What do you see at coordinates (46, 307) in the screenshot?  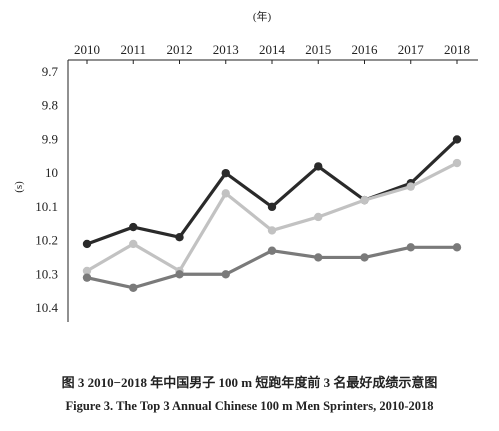 I see `y-tick-label: 10.4` at bounding box center [46, 307].